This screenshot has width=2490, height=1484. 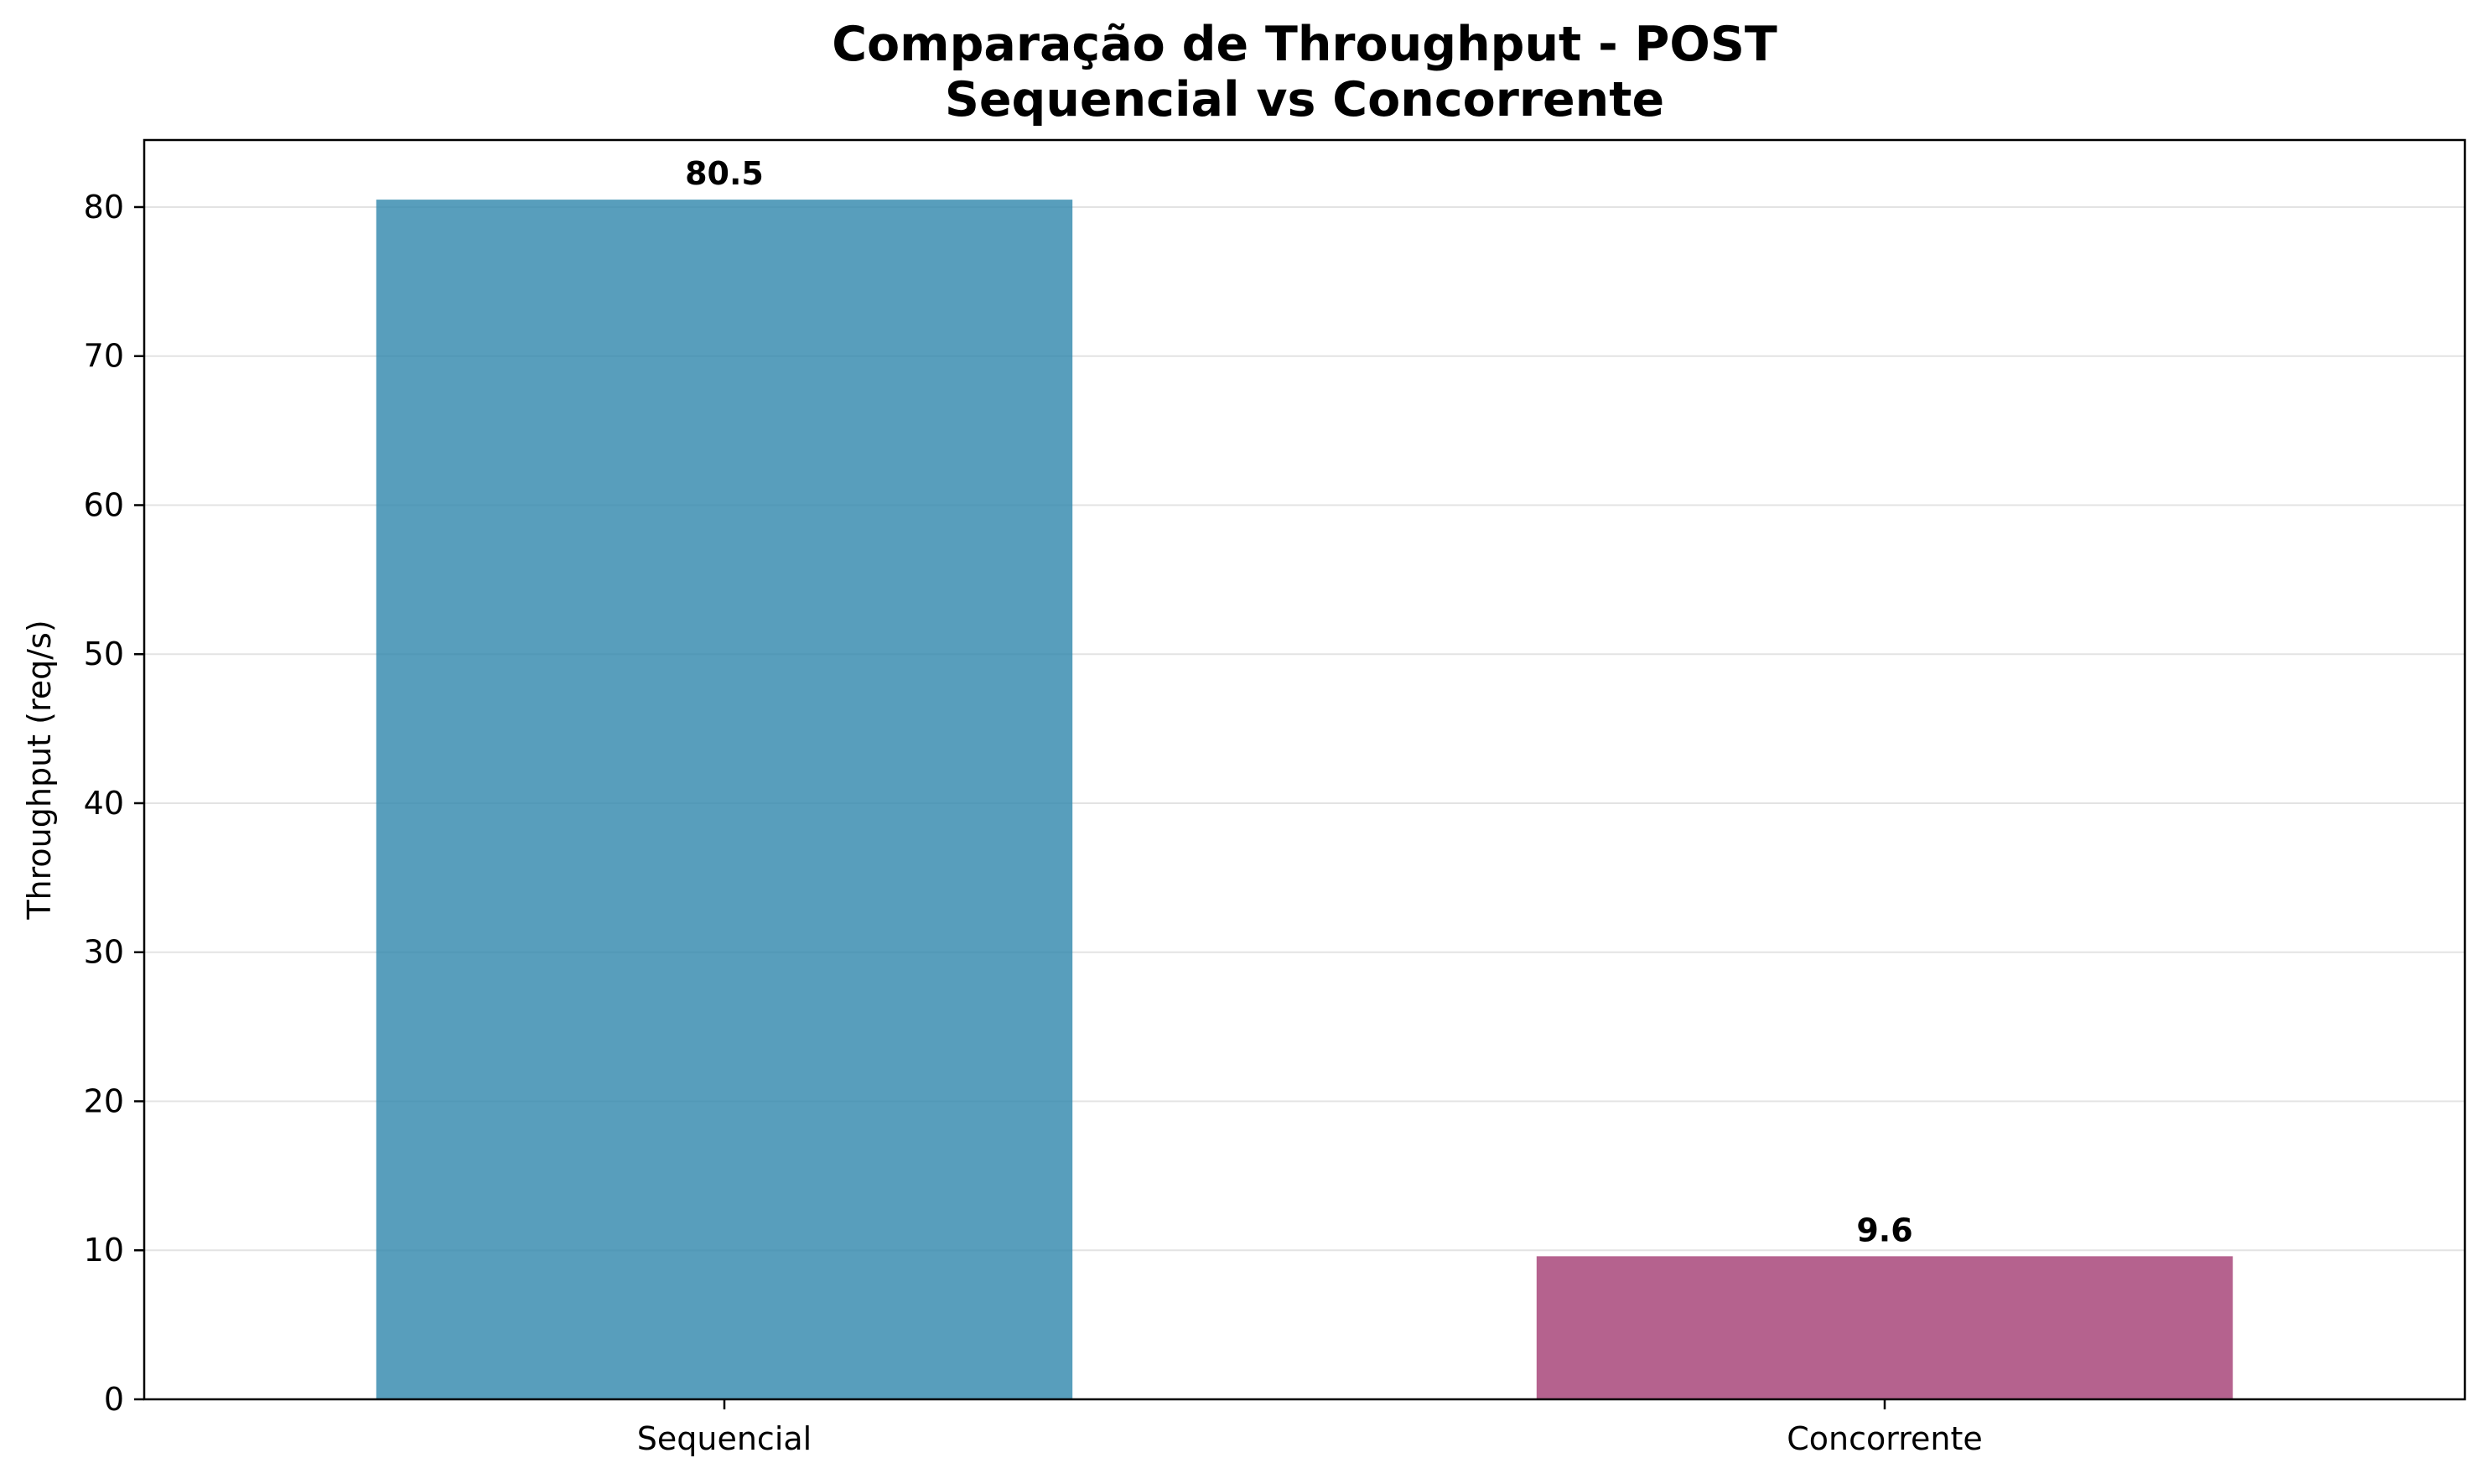 What do you see at coordinates (1885, 1438) in the screenshot?
I see `x-tick-label: Concorrente` at bounding box center [1885, 1438].